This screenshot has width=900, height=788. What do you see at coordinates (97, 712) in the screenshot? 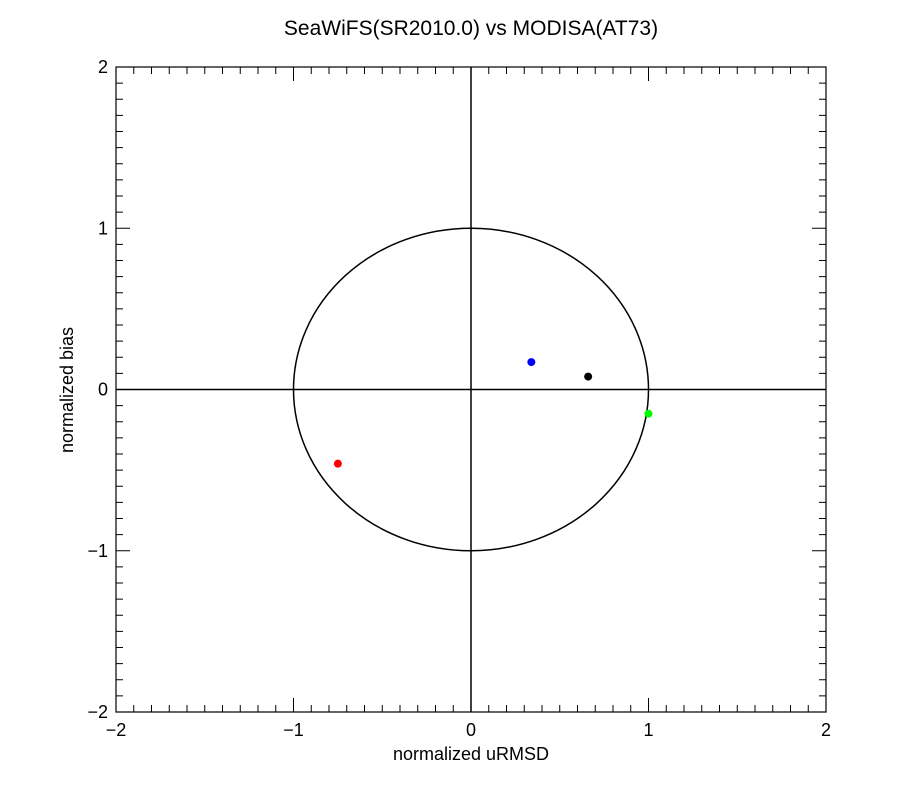
I see `y-tick-label: −2` at bounding box center [97, 712].